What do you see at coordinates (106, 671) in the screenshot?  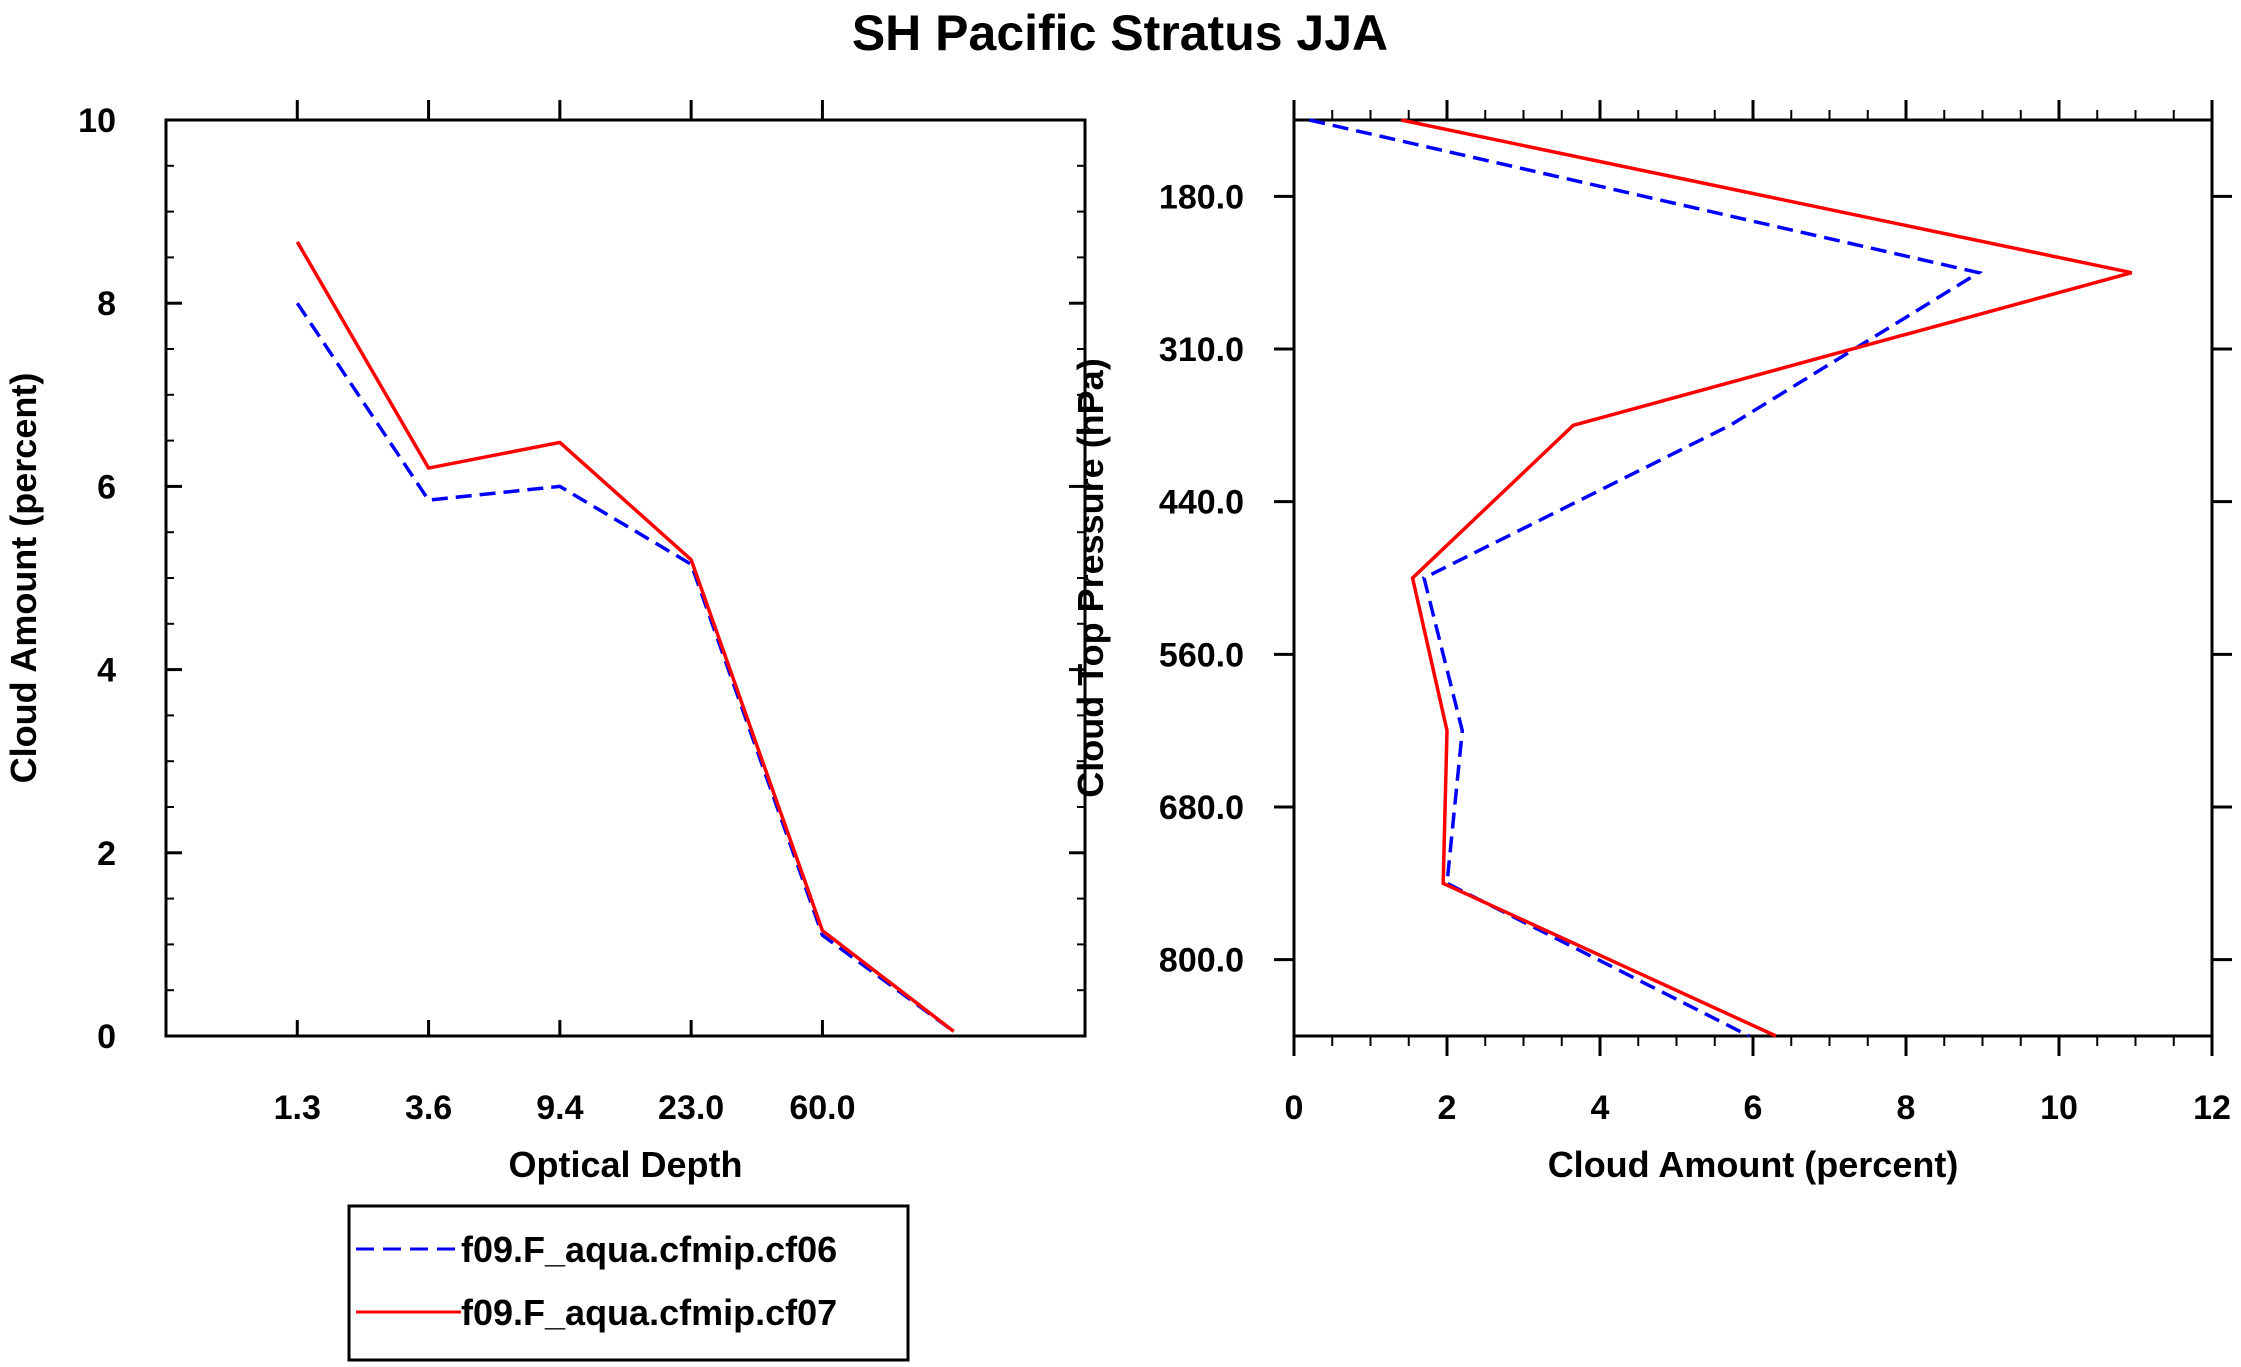 I see `y-tick-label-4: 4` at bounding box center [106, 671].